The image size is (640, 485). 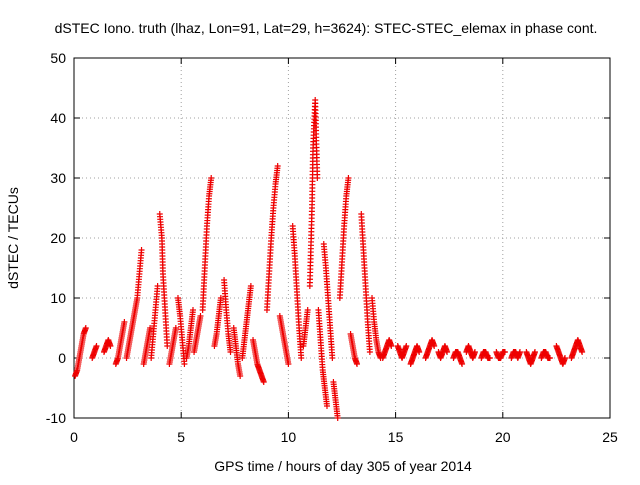 I want to click on y-tick-label: 0, so click(x=62, y=358).